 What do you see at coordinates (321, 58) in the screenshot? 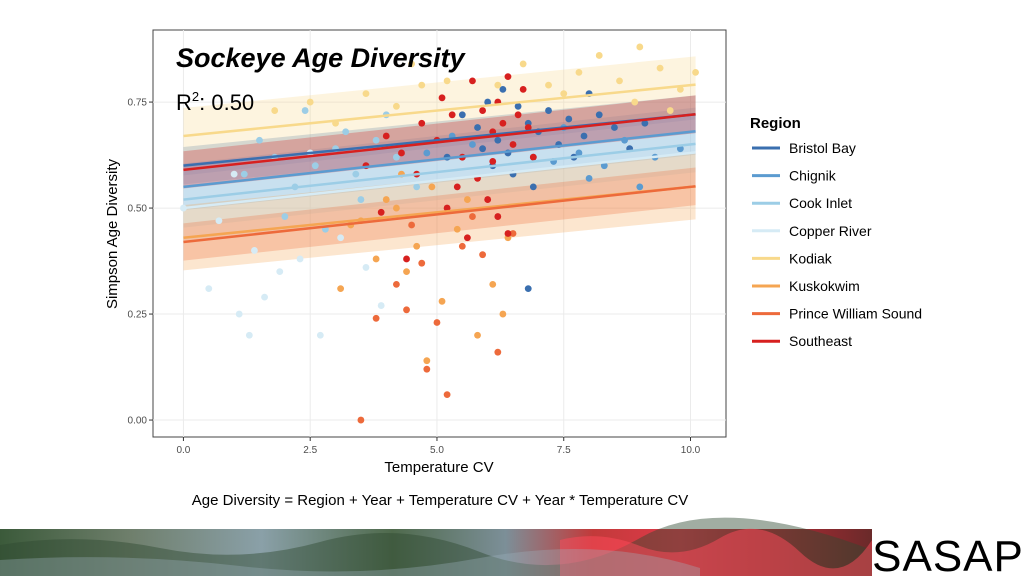
I see `chart-title: Sockeye Age Diversity` at bounding box center [321, 58].